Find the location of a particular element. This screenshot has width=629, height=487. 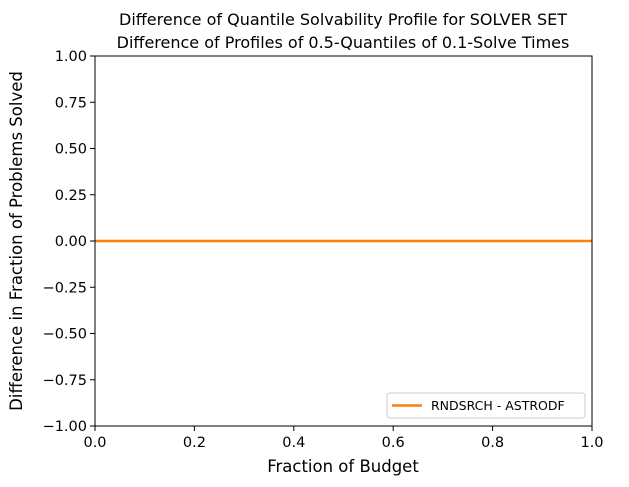

y-tick-label-5: −0.25 is located at coordinates (65, 288).